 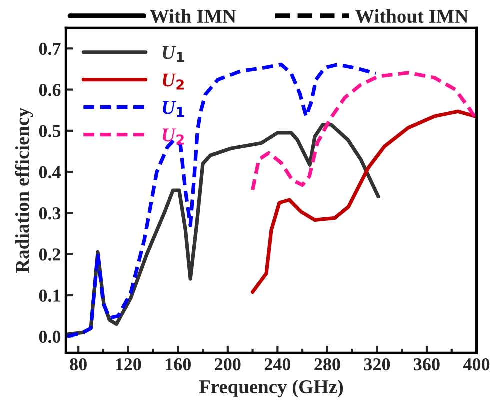 I want to click on text: Without IMN, so click(x=412, y=16).